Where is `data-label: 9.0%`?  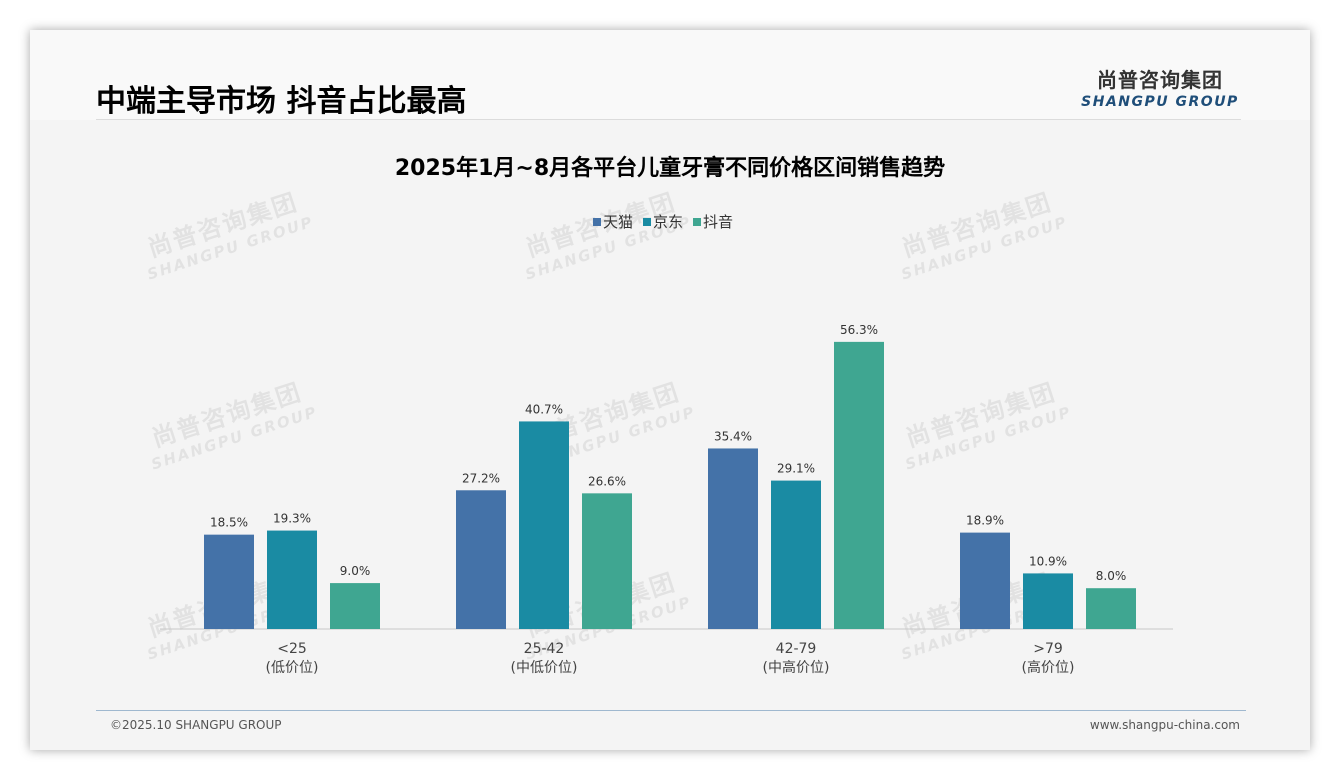 data-label: 9.0% is located at coordinates (355, 571).